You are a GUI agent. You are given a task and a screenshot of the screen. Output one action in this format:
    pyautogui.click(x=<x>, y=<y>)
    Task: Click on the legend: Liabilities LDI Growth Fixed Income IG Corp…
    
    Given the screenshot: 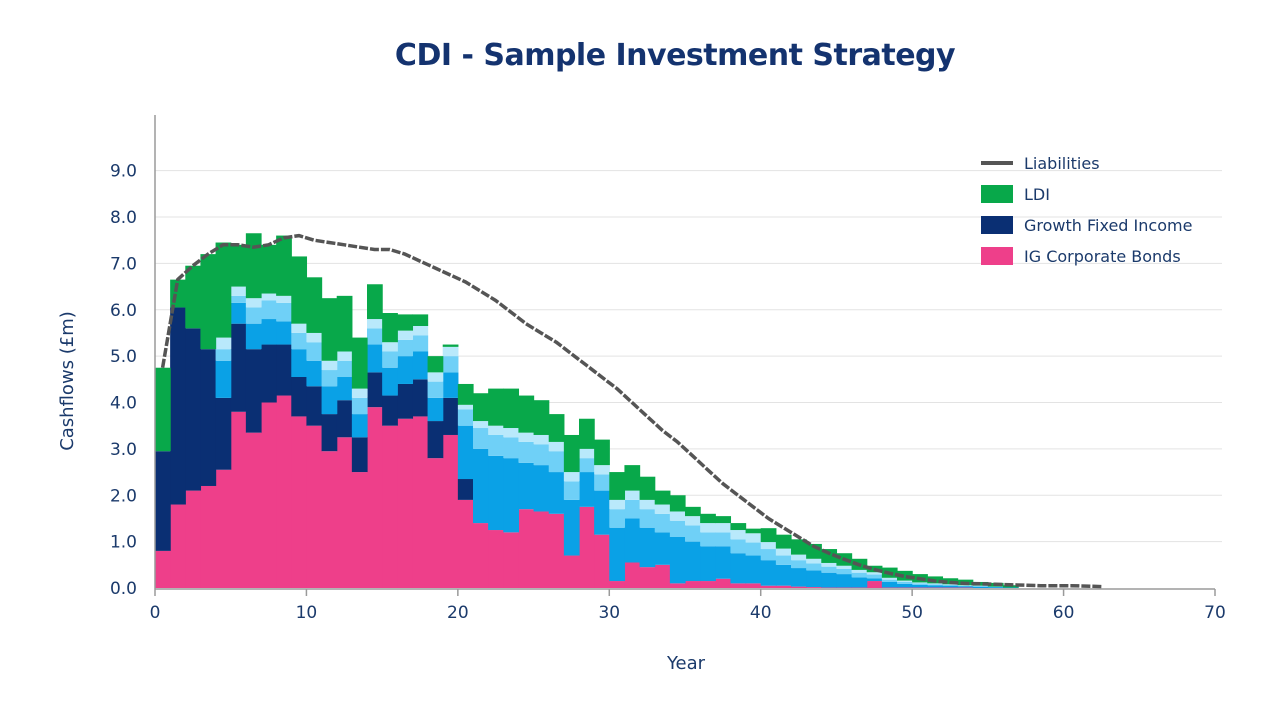 What is the action you would take?
    pyautogui.click(x=1086, y=210)
    